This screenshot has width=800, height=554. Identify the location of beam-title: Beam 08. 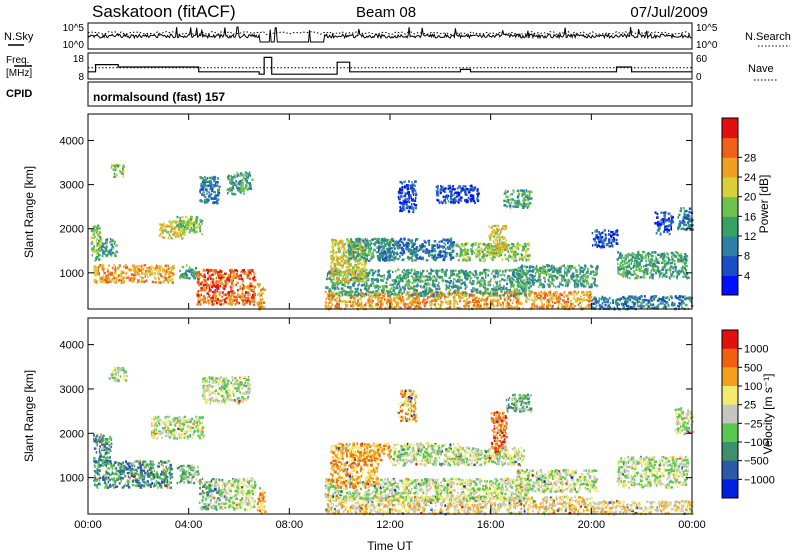
(386, 12).